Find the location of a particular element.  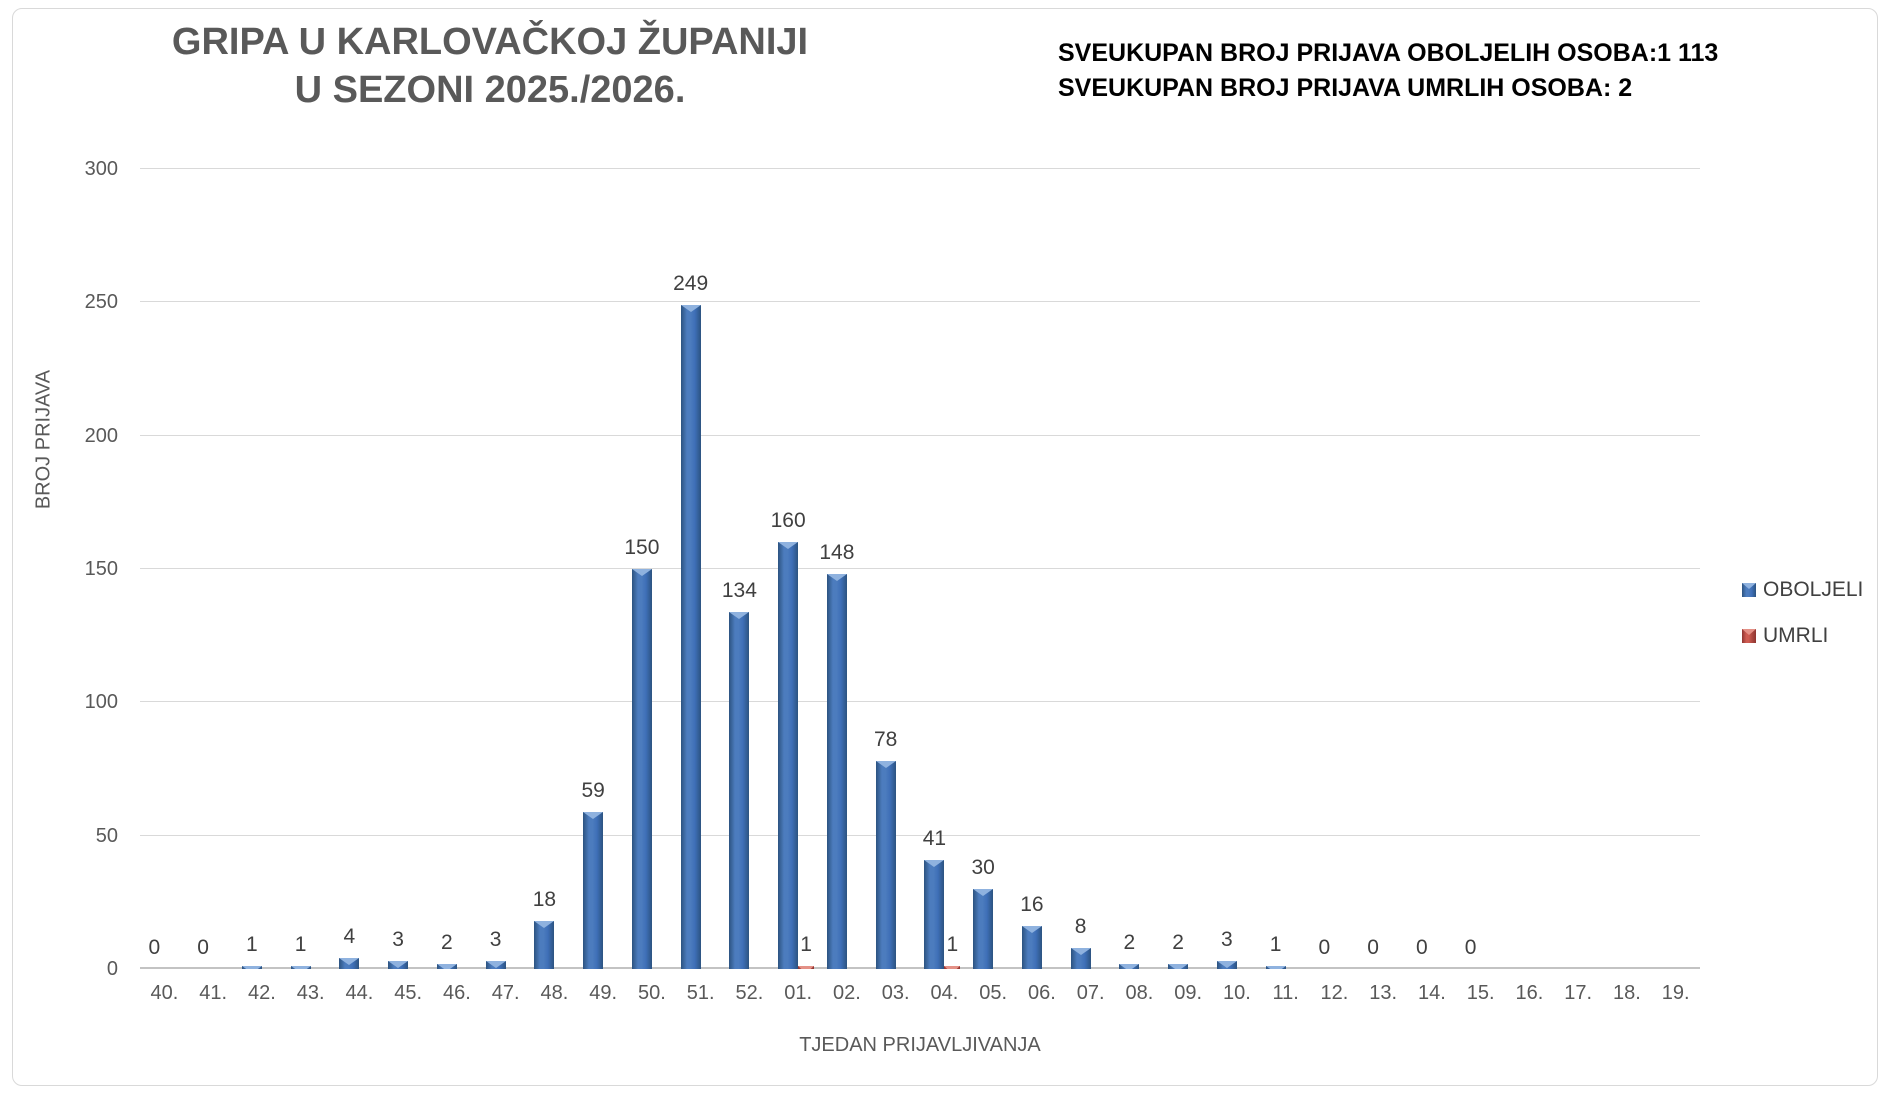

bar-oboljeli-44. is located at coordinates (349, 963).